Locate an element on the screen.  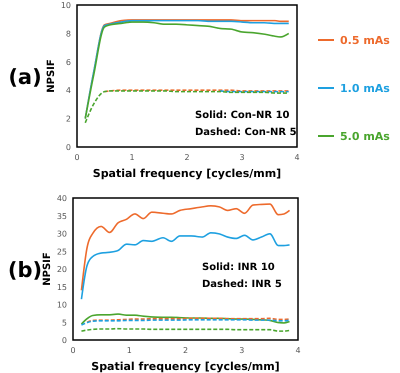
text: (b) is located at coordinates (25, 270).